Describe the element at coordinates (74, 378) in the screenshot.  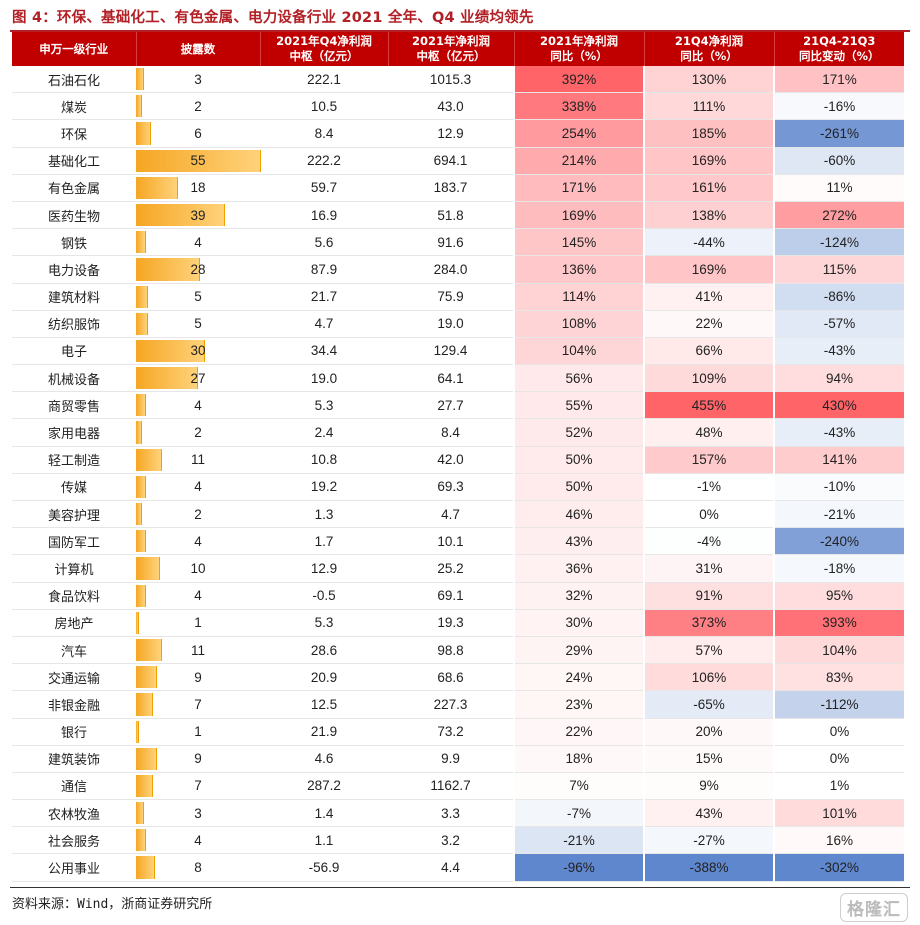
I see `industry-cell: 机械设备` at that location.